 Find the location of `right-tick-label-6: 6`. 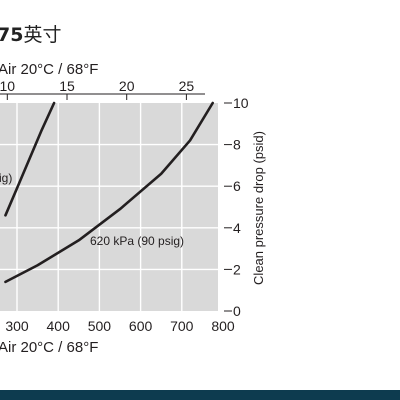

right-tick-label-6: 6 is located at coordinates (237, 186).